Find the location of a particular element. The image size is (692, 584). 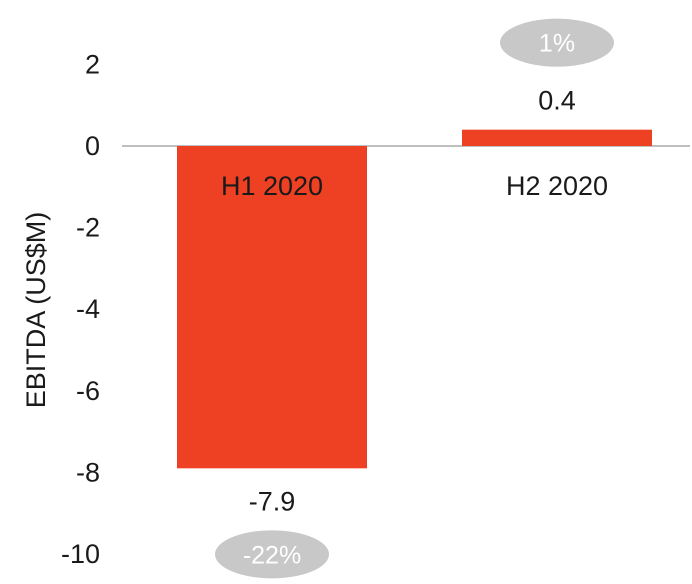

y-tick-label: -6 is located at coordinates (88, 391).